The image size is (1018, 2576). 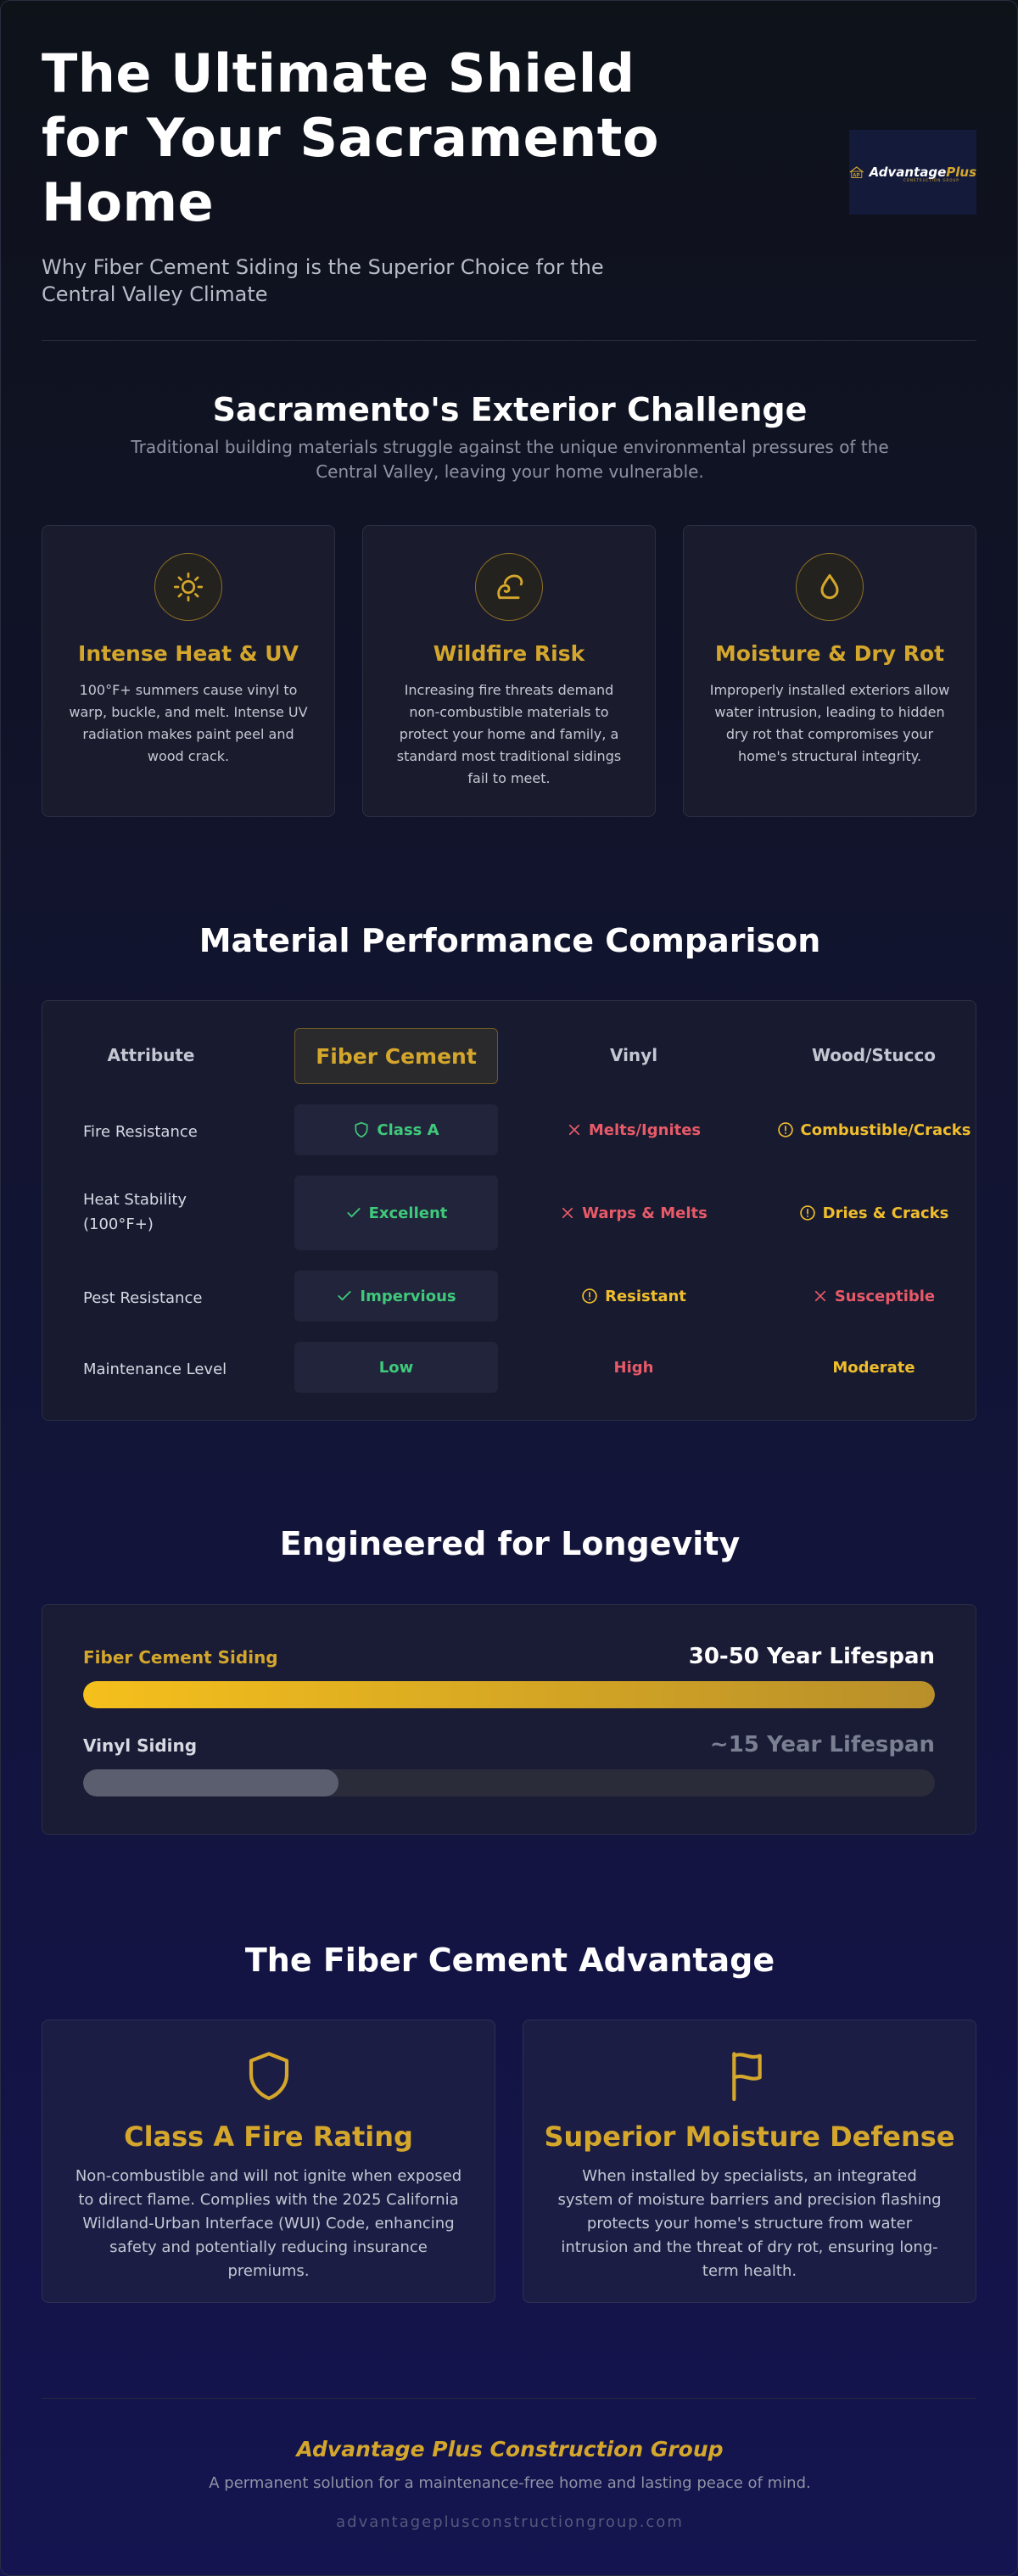 What do you see at coordinates (510, 1960) in the screenshot?
I see `advantage-title: The Fiber Cement Advantage` at bounding box center [510, 1960].